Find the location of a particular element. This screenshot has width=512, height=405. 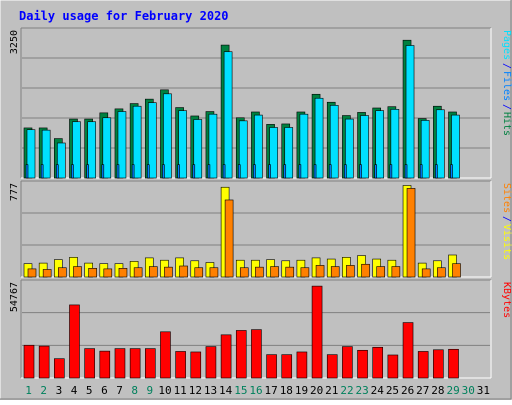

day-label: 19 is located at coordinates (301, 390).